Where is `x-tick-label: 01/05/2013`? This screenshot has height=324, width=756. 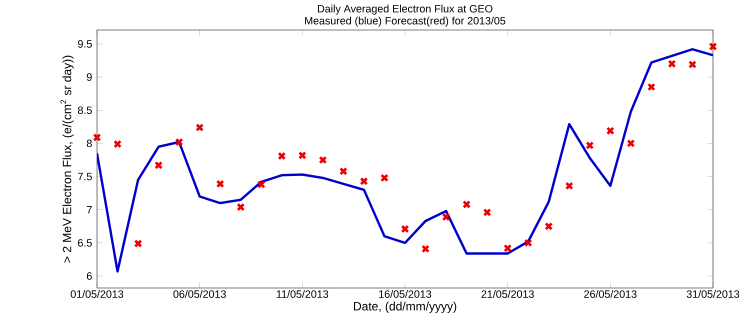
x-tick-label: 01/05/2013 is located at coordinates (97, 294).